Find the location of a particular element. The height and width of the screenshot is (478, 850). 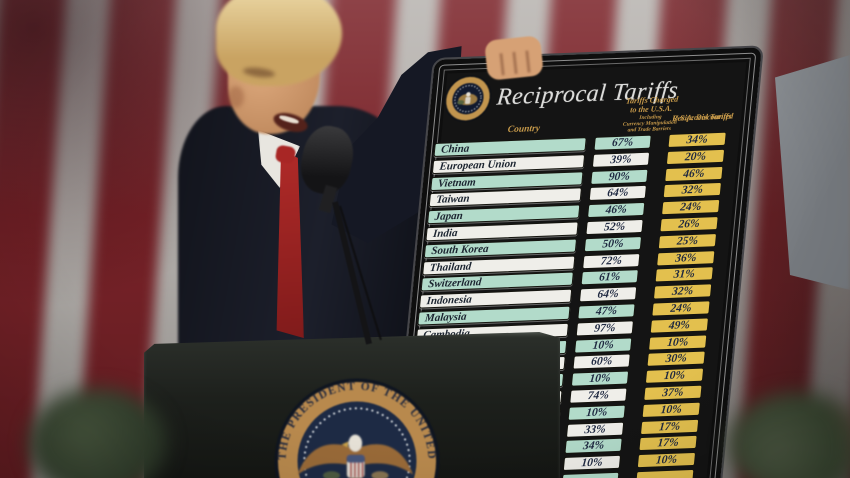

country-label: Switzerland is located at coordinates (454, 283).